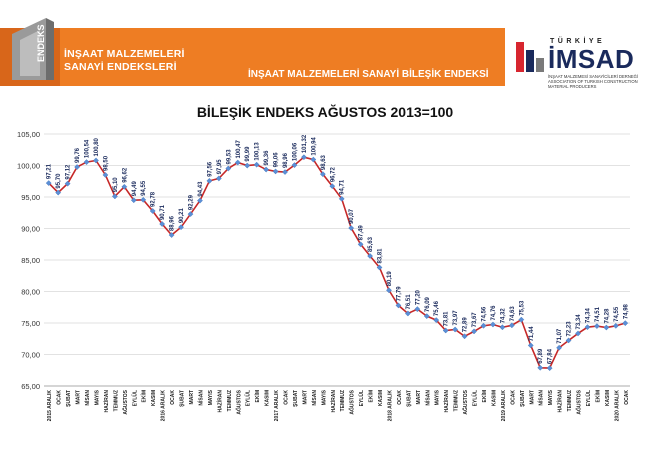  I want to click on y-tick-label: 105,00, so click(28, 134).